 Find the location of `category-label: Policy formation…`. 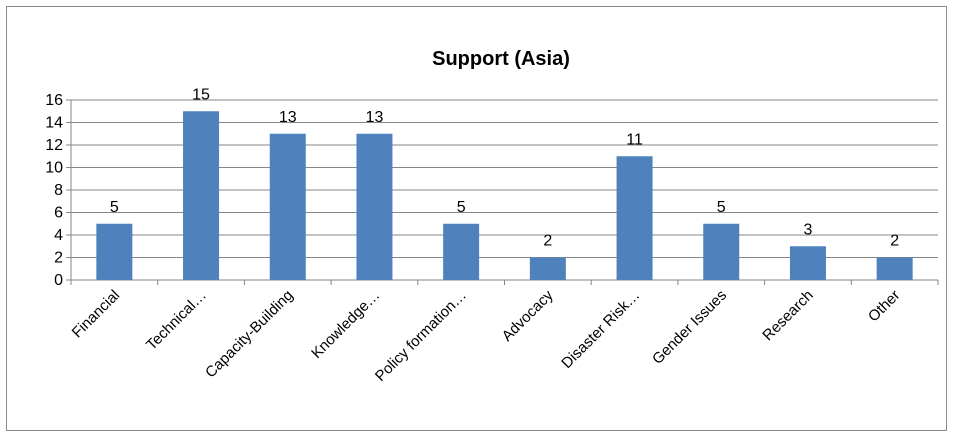

category-label: Policy formation… is located at coordinates (421, 336).